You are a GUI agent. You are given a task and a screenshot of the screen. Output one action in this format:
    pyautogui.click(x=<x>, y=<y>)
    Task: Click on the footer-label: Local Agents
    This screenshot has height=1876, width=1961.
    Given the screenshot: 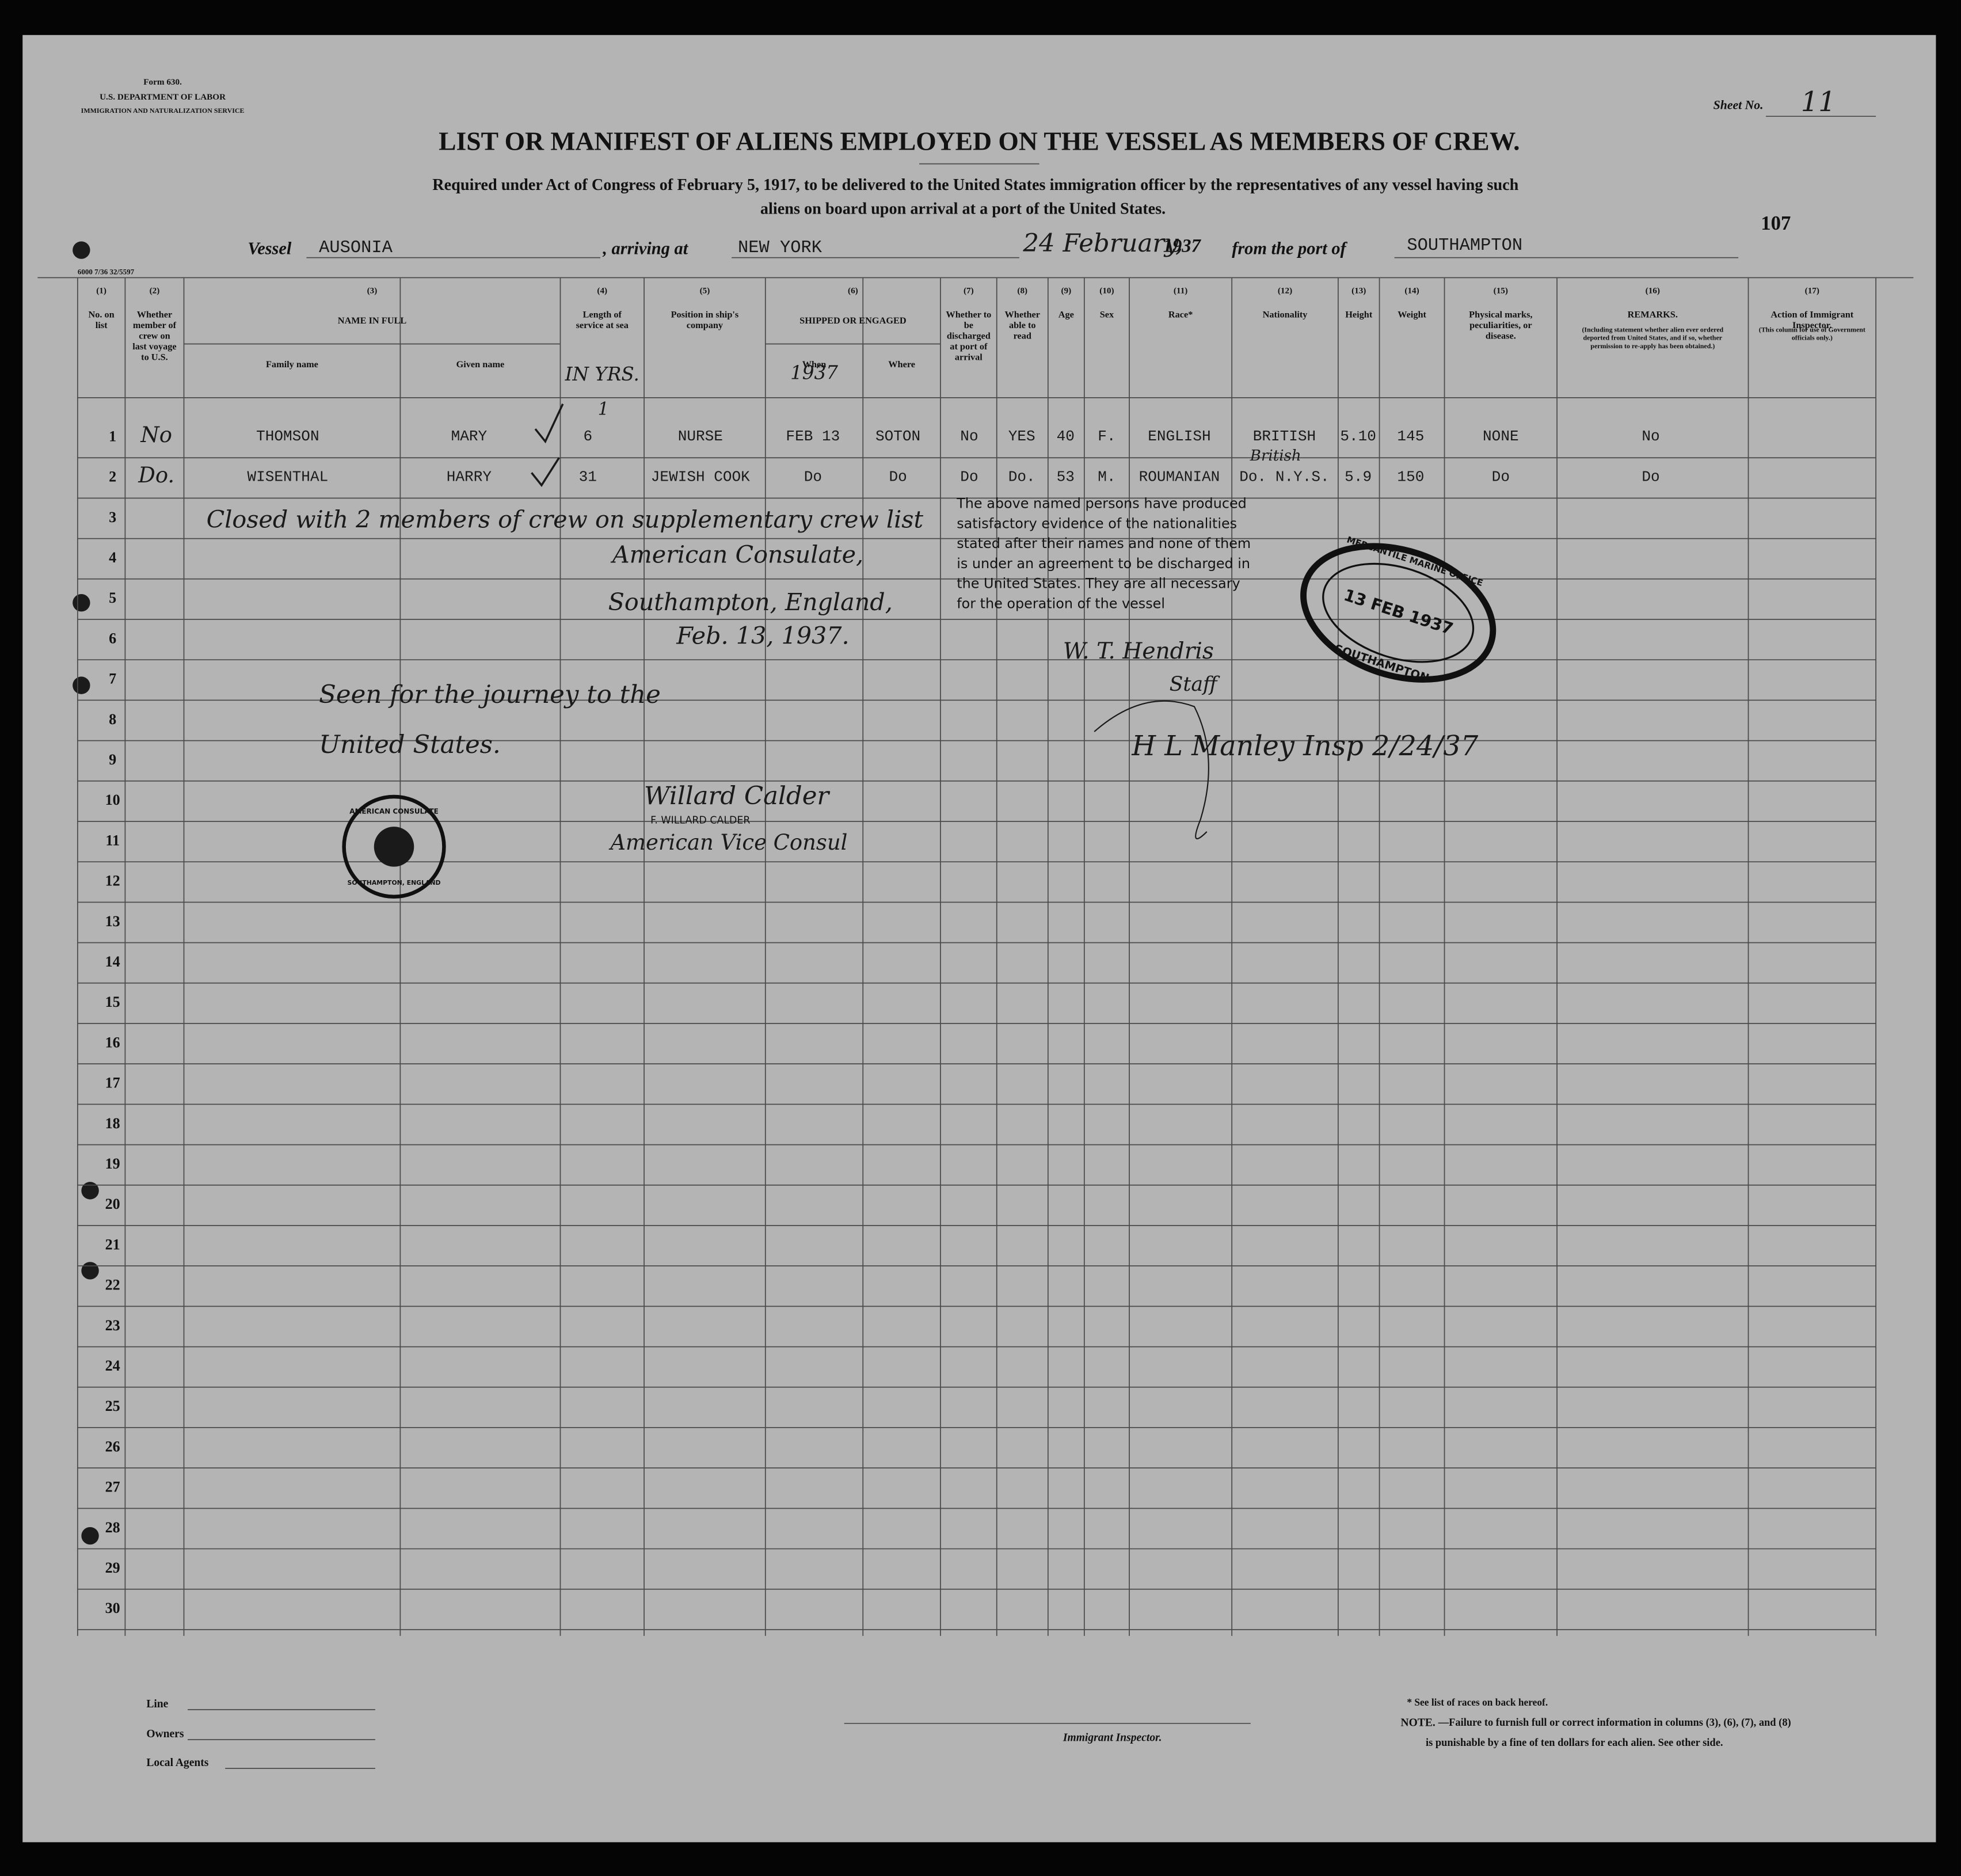 What is the action you would take?
    pyautogui.click(x=177, y=1763)
    